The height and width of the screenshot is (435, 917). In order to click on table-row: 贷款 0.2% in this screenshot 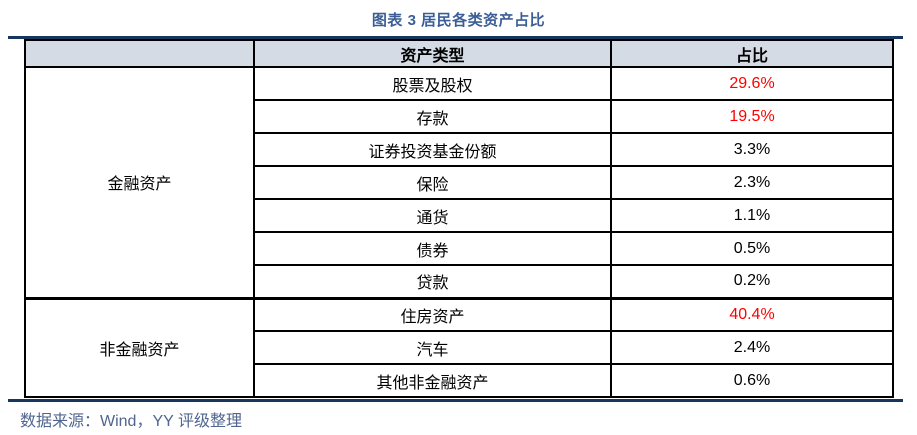, I will do `click(459, 281)`.